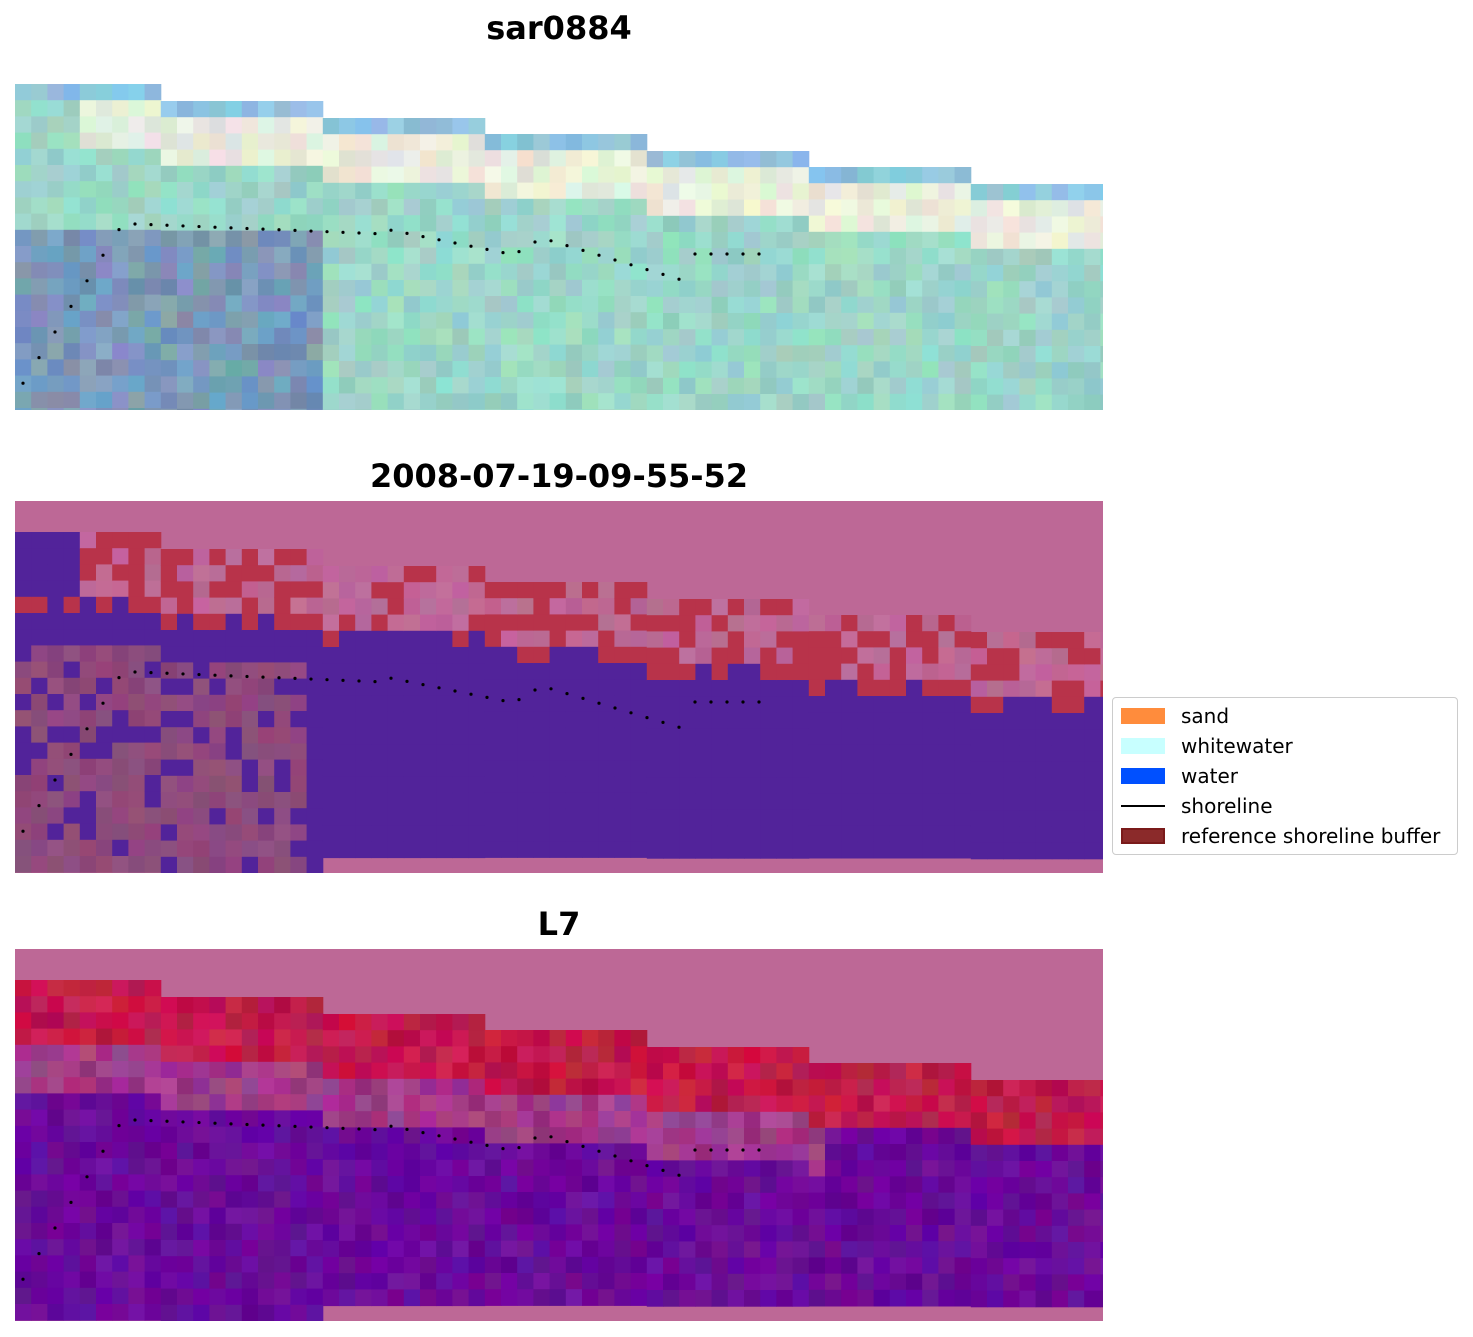 The image size is (1473, 1337). Describe the element at coordinates (1311, 836) in the screenshot. I see `legend-label: reference shoreline buffer` at that location.